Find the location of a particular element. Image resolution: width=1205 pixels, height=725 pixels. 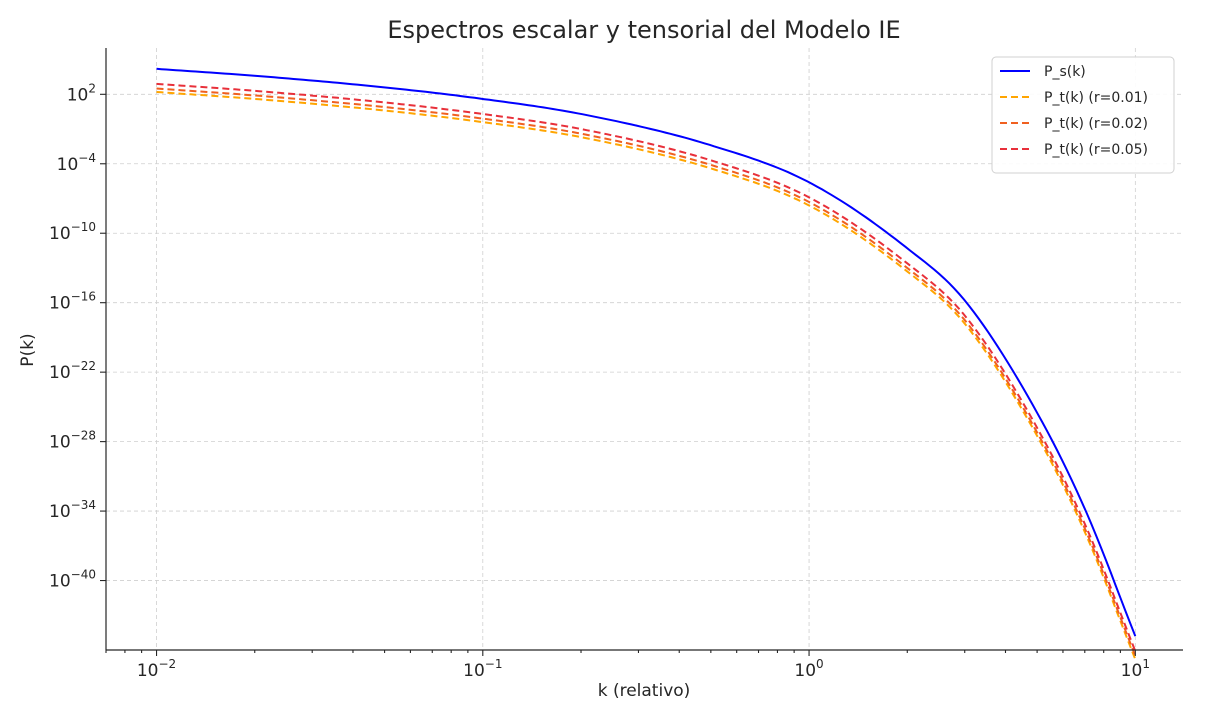

x-tick-label: 10⁰ is located at coordinates (808, 669).